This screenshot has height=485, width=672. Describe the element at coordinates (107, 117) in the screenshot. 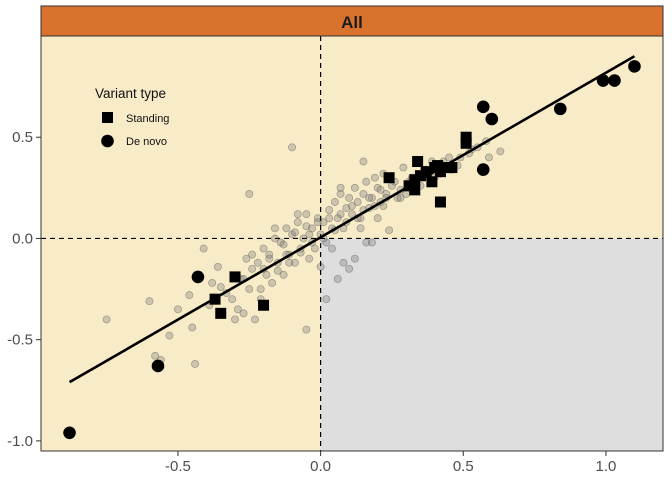

I see `legend-square-marker` at that location.